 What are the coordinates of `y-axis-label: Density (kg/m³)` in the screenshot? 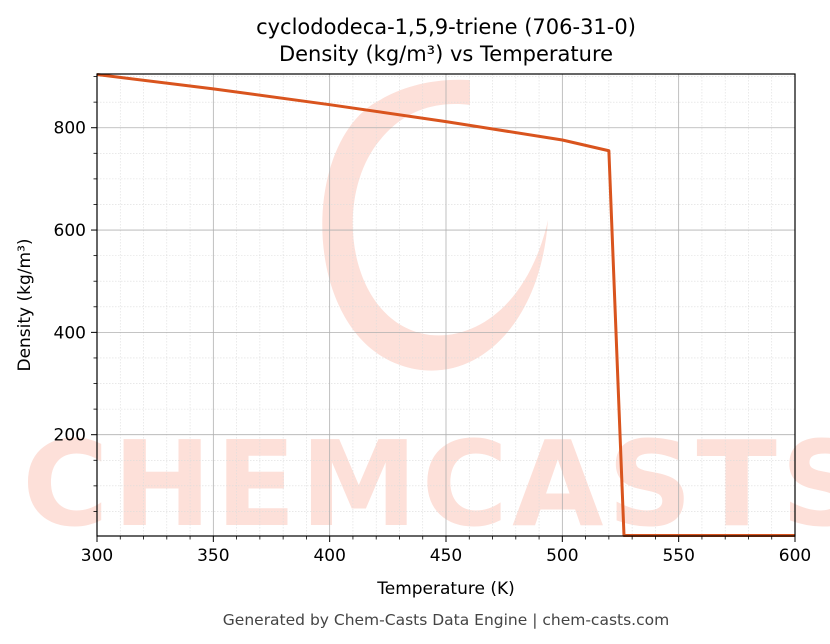 It's located at (25, 304).